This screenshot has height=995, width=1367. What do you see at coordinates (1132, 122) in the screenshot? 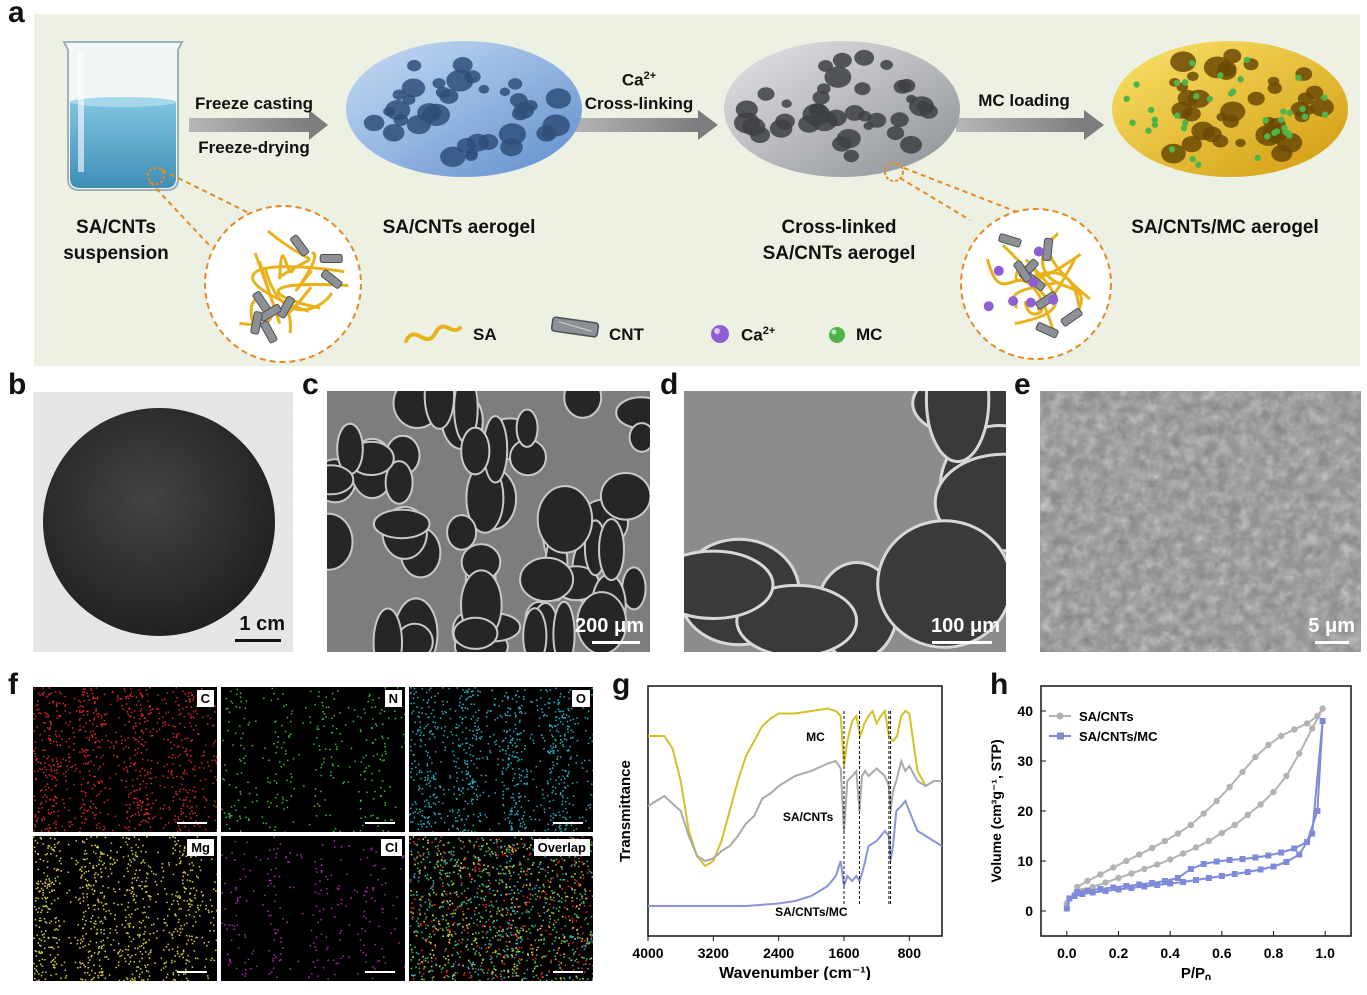
I see `mc-particle` at bounding box center [1132, 122].